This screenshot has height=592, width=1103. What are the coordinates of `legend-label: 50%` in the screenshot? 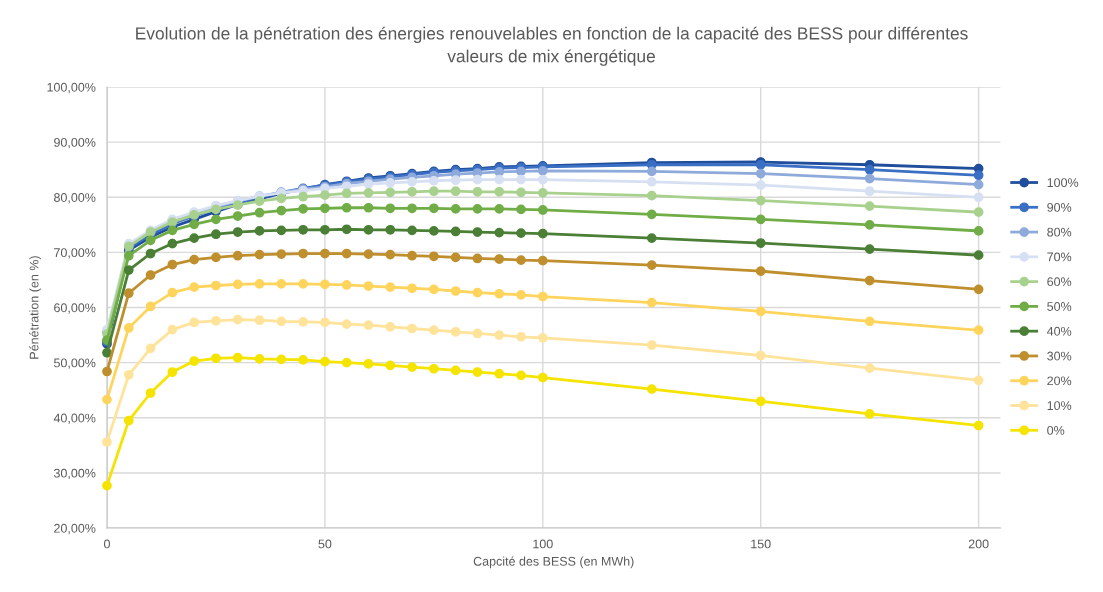 It's located at (1059, 306).